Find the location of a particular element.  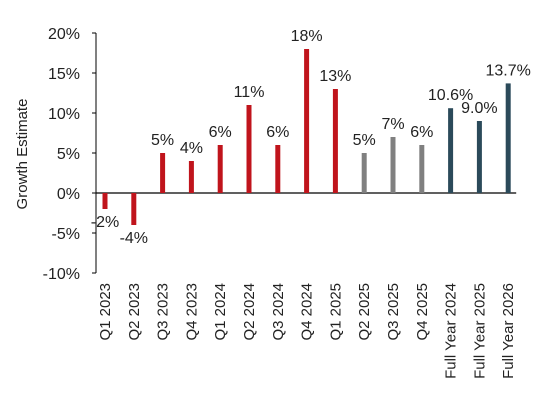

data-label: 13% is located at coordinates (335, 76).